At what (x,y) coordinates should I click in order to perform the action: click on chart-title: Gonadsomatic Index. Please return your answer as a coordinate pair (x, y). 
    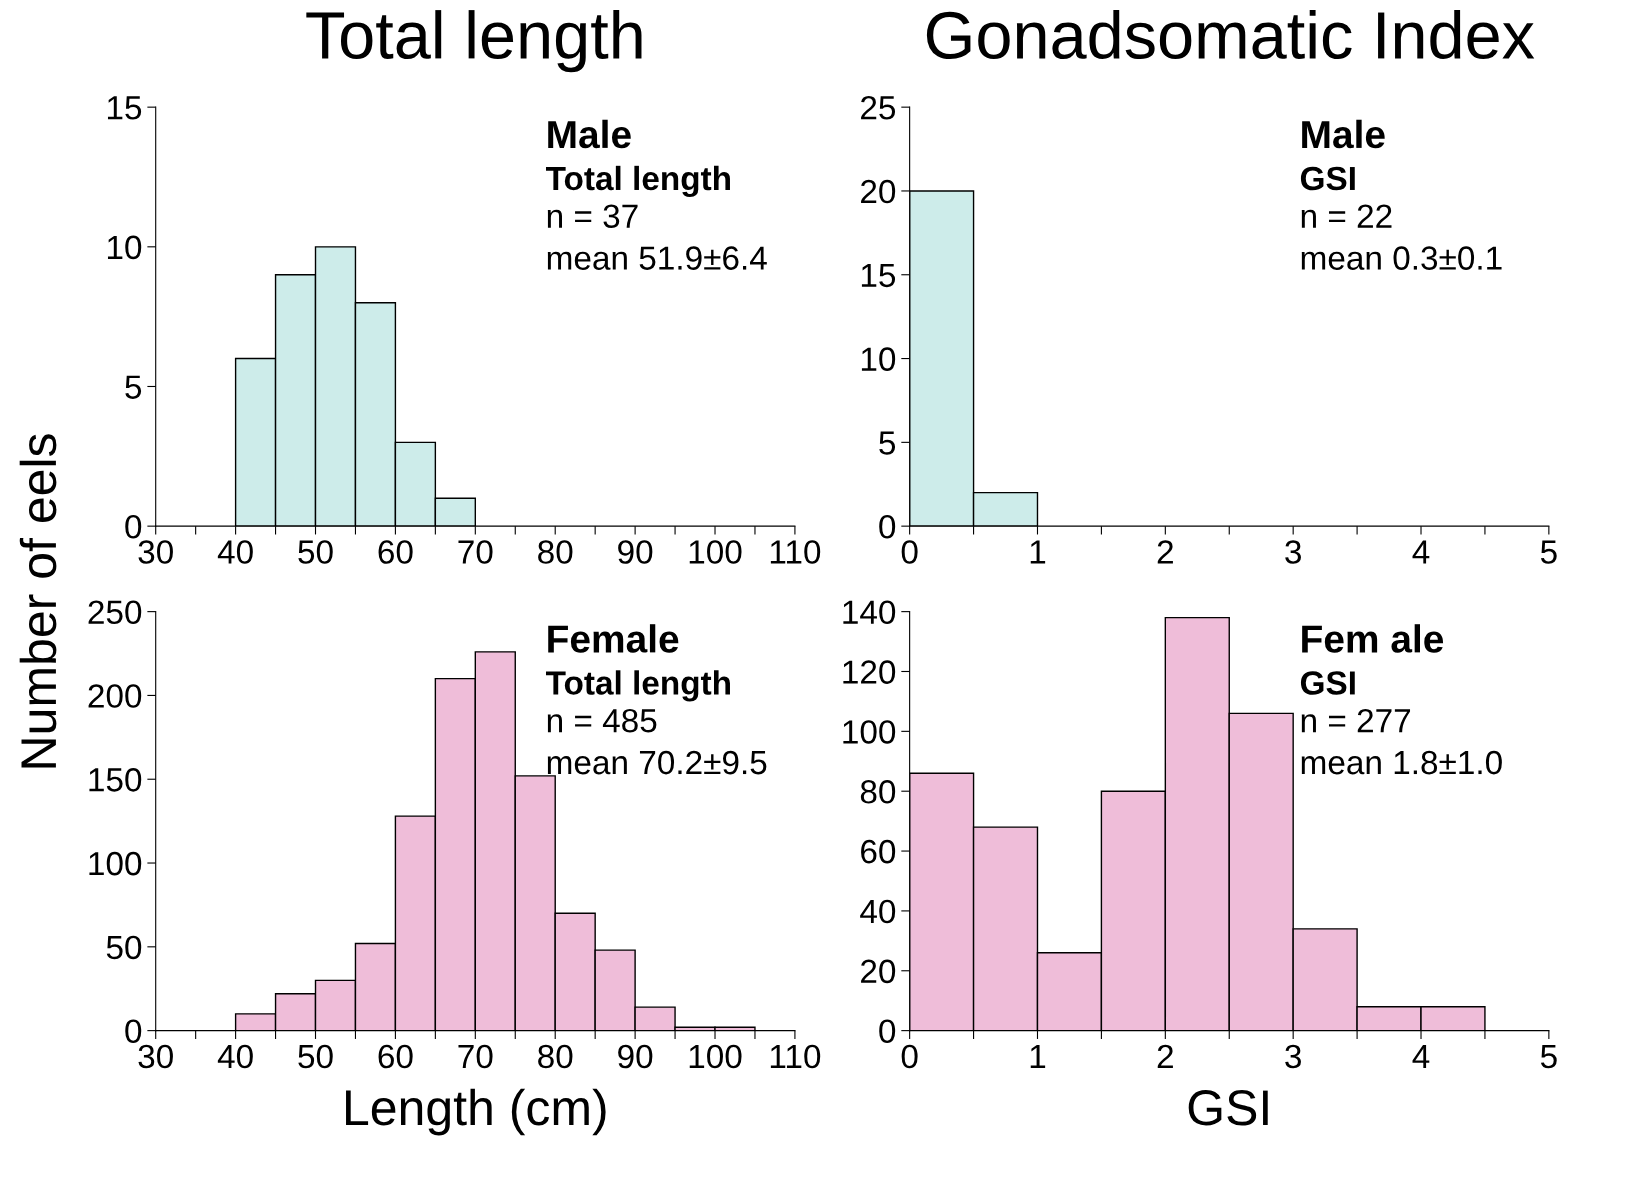
    Looking at the image, I should click on (1230, 35).